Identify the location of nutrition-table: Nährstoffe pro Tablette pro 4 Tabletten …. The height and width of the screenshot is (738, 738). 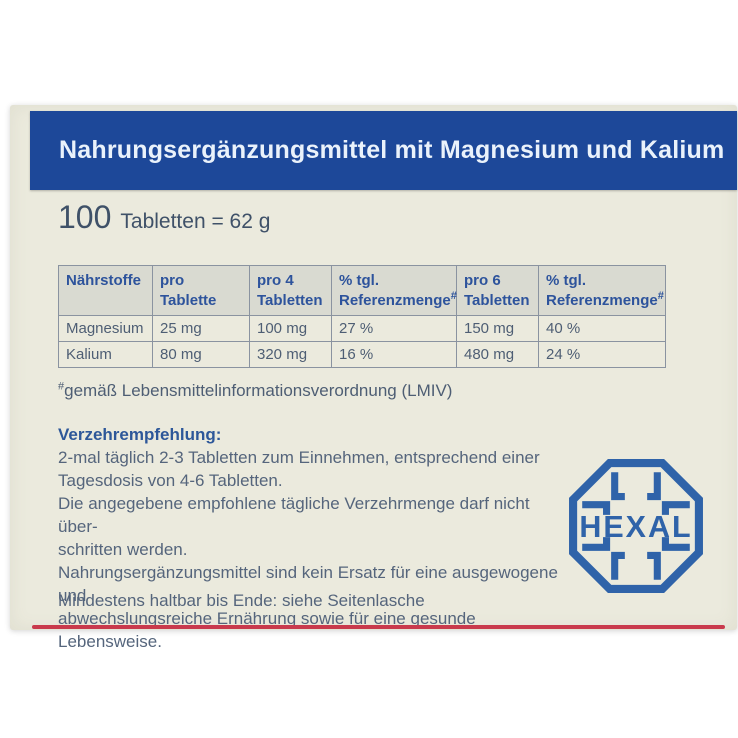
(362, 316).